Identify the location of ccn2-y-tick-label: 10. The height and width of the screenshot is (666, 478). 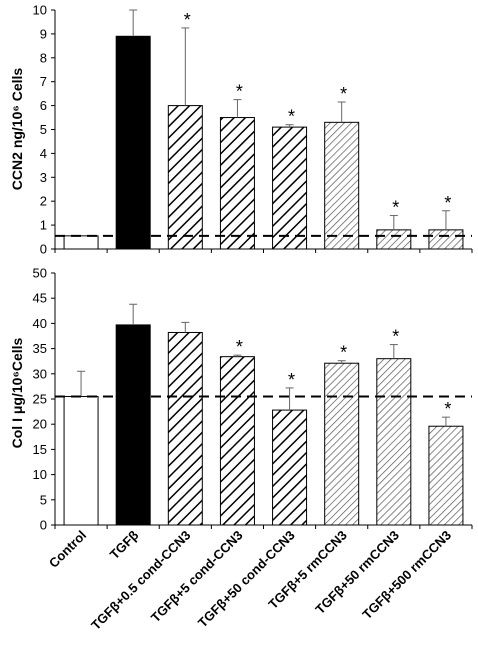
(40, 10).